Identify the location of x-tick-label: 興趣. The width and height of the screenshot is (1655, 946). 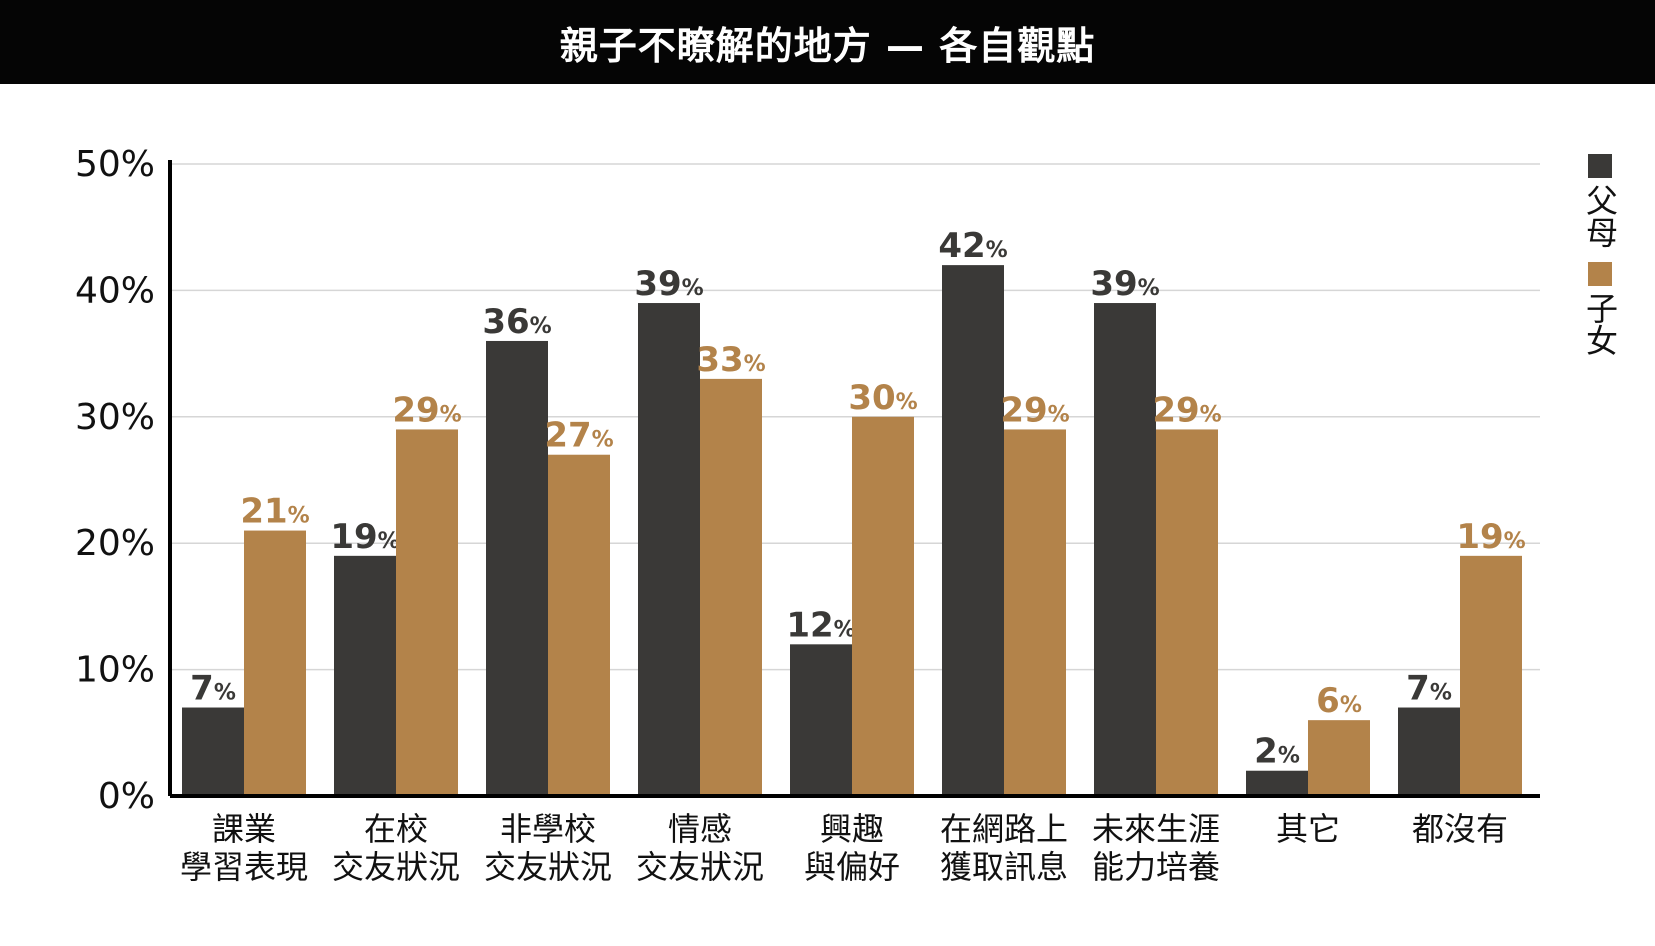
(852, 829).